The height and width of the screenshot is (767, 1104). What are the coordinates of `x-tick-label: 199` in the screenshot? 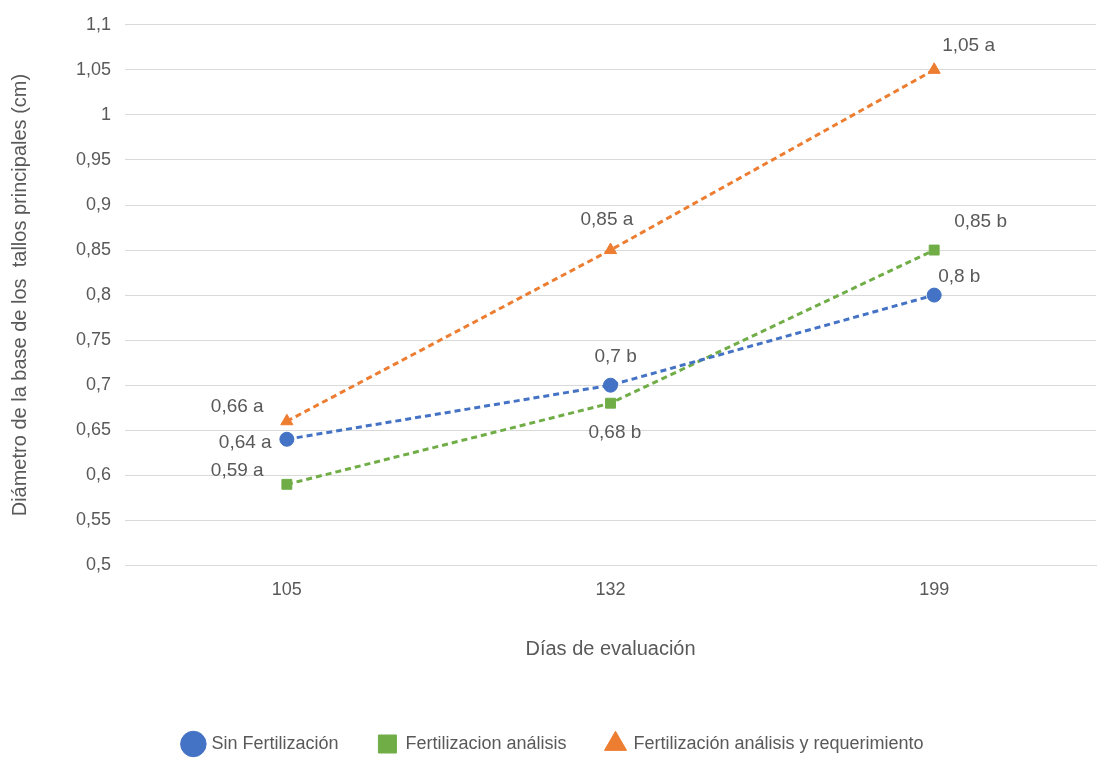 It's located at (934, 589).